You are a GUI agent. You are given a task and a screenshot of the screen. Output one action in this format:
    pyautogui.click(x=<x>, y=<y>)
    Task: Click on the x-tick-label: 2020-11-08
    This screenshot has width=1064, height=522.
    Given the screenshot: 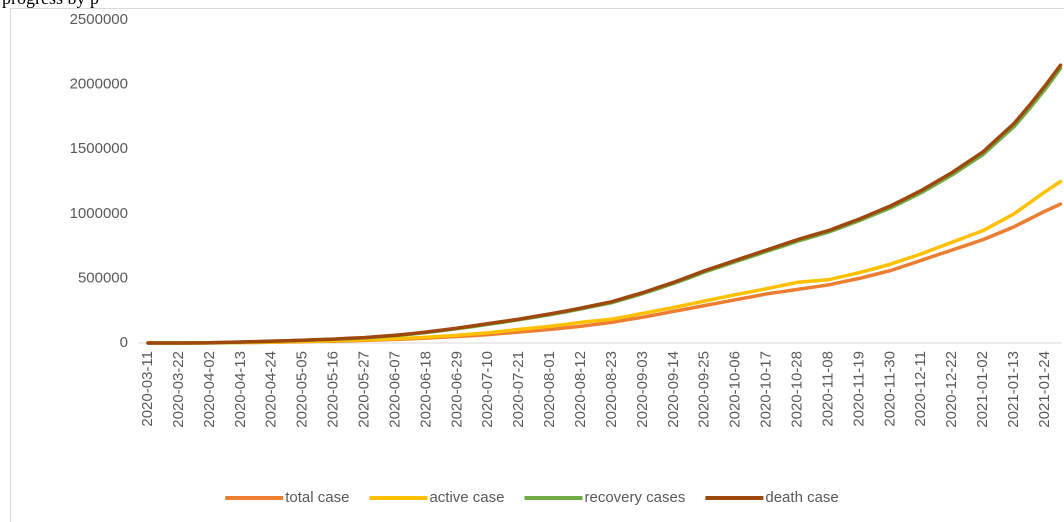 What is the action you would take?
    pyautogui.click(x=827, y=389)
    